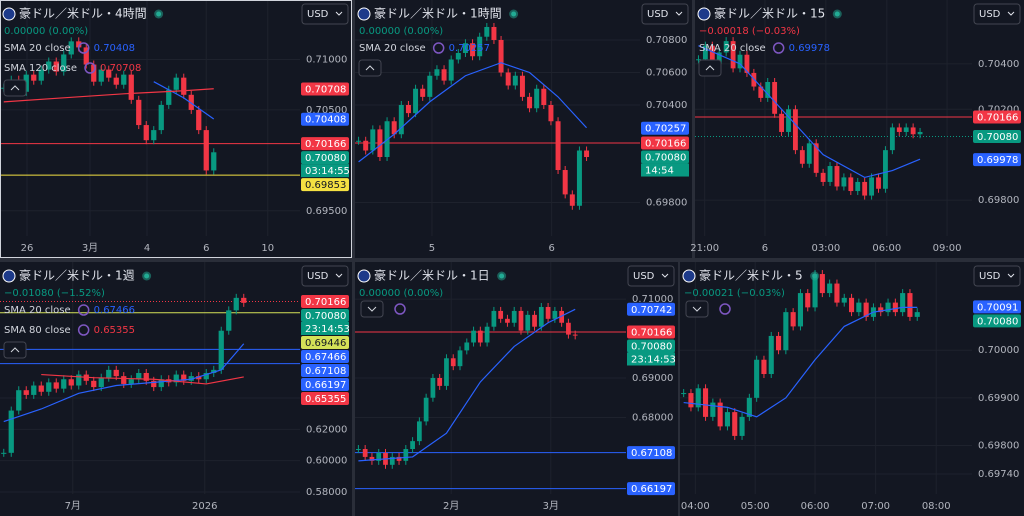 This screenshot has height=516, width=1024. What do you see at coordinates (204, 506) in the screenshot?
I see `x-tick-label: 2026` at bounding box center [204, 506].